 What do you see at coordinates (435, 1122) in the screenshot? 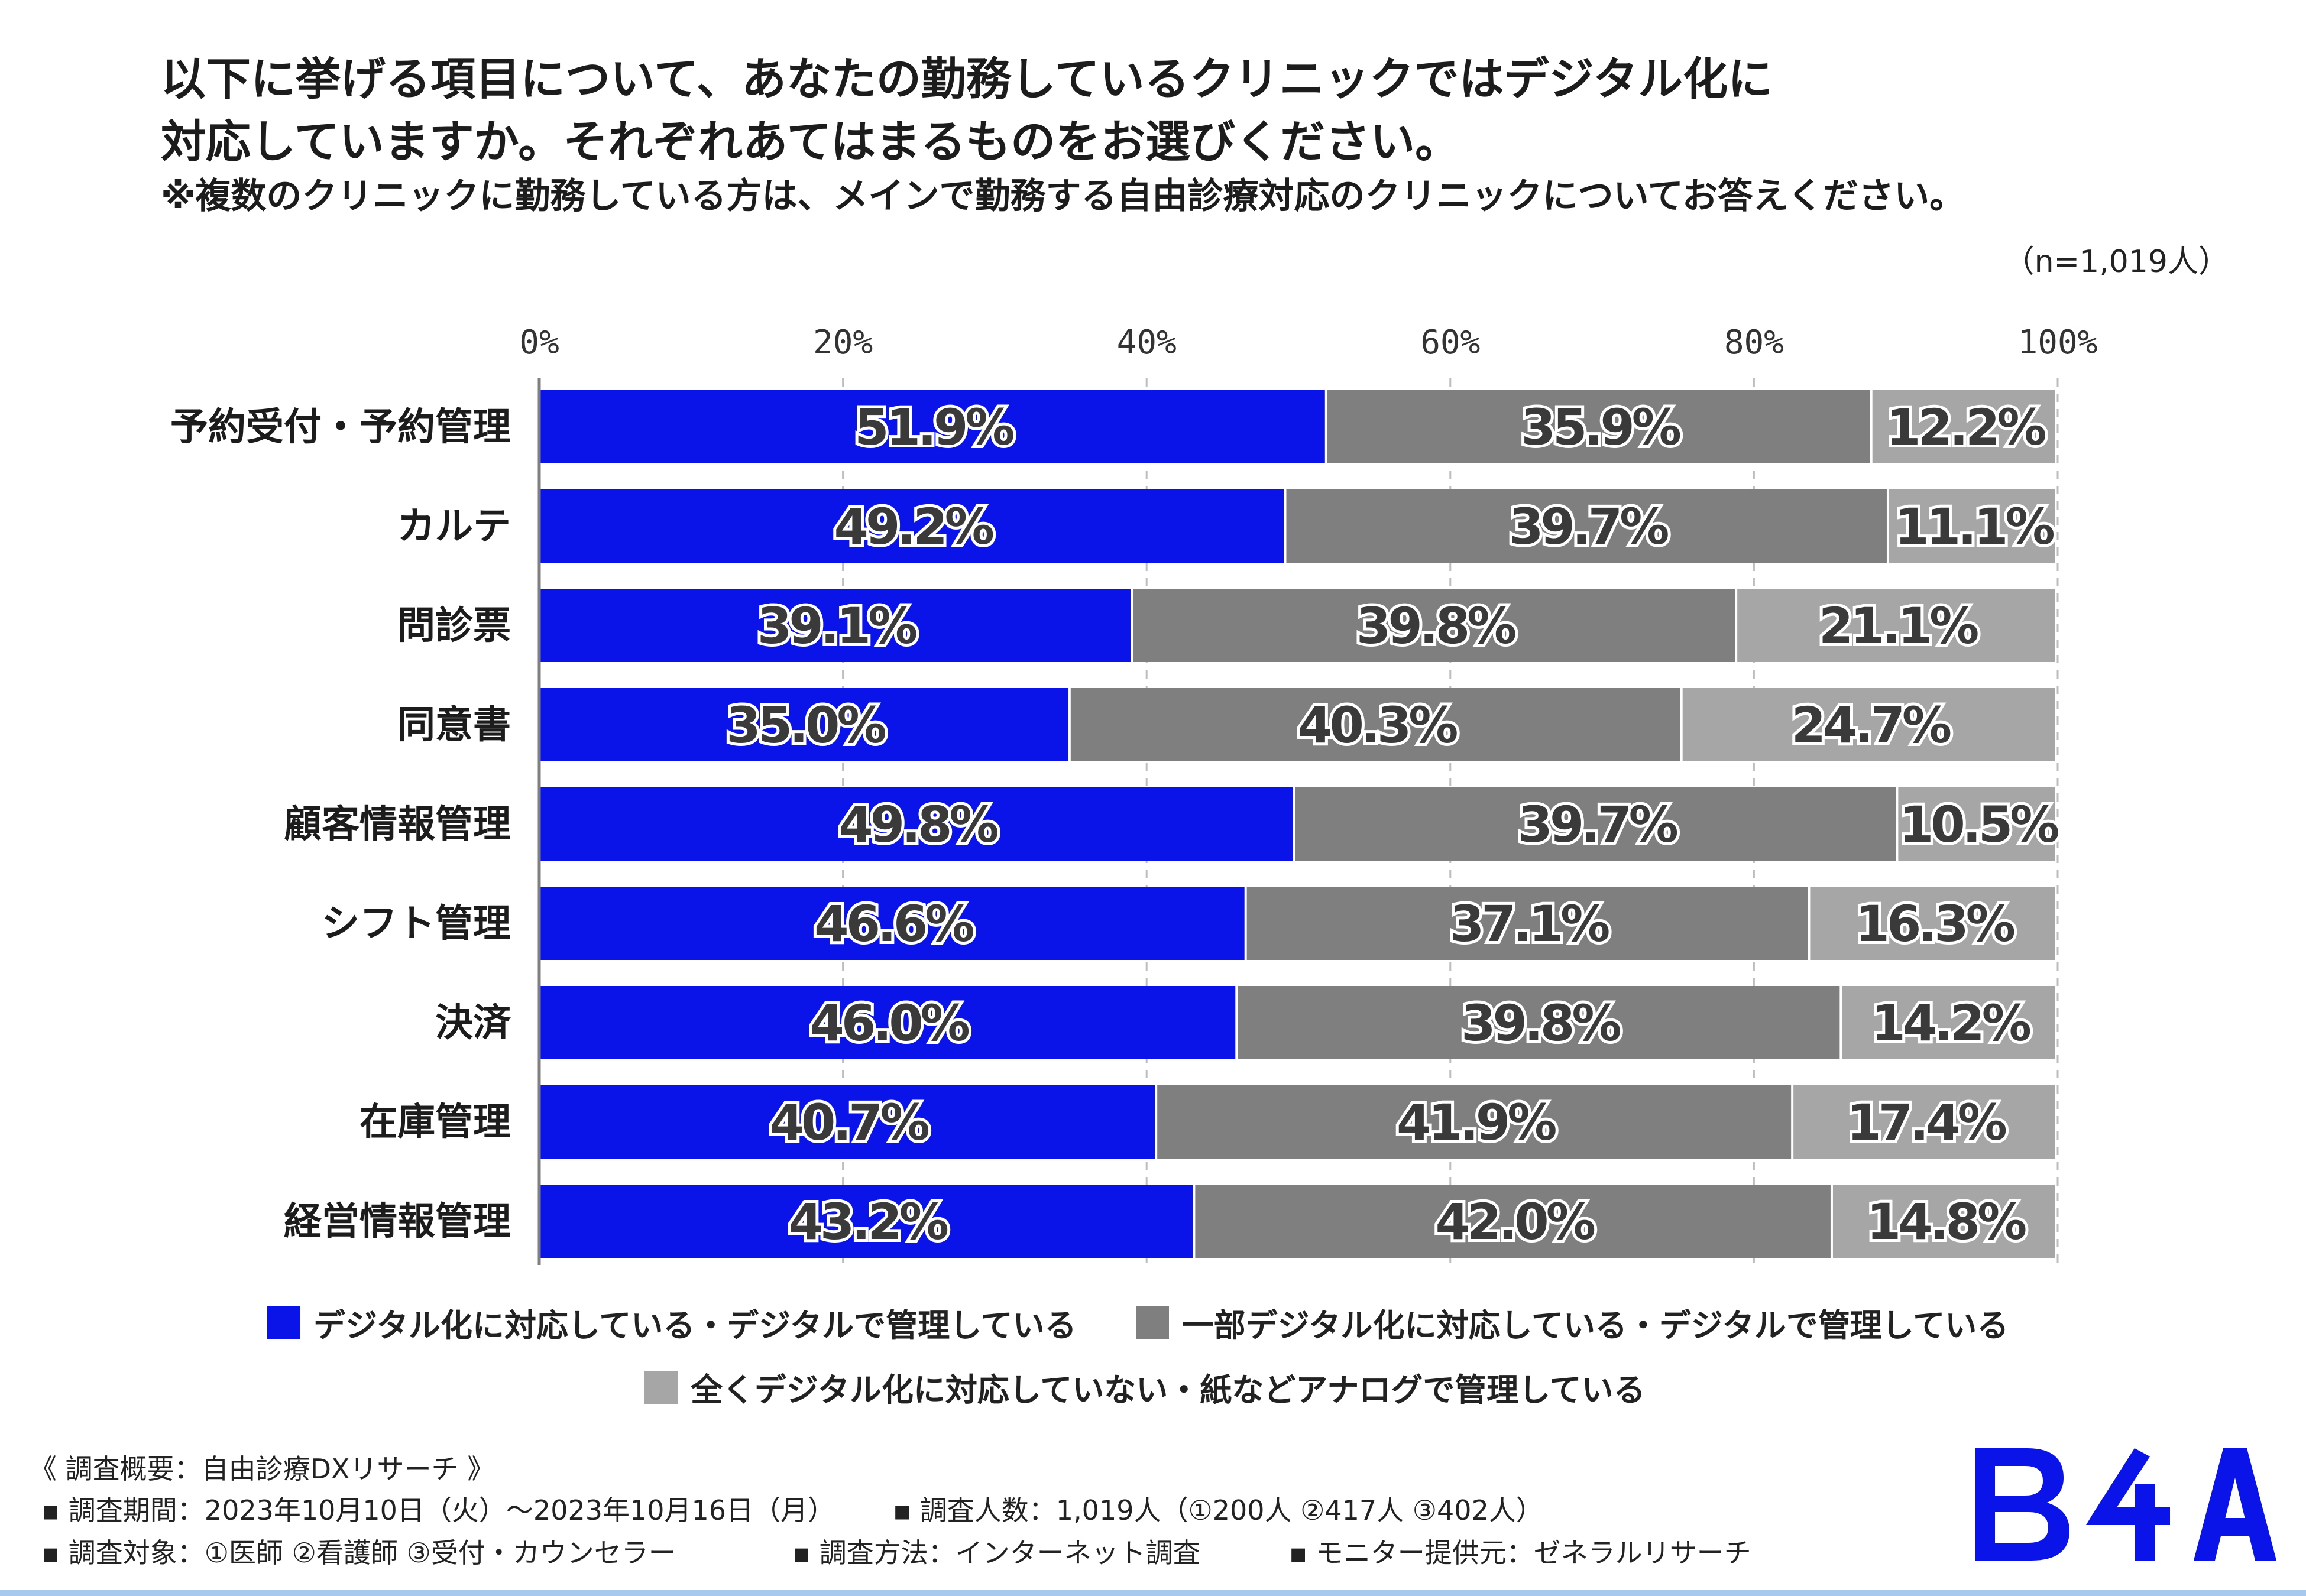
I see `category-label: 在庫管理` at bounding box center [435, 1122].